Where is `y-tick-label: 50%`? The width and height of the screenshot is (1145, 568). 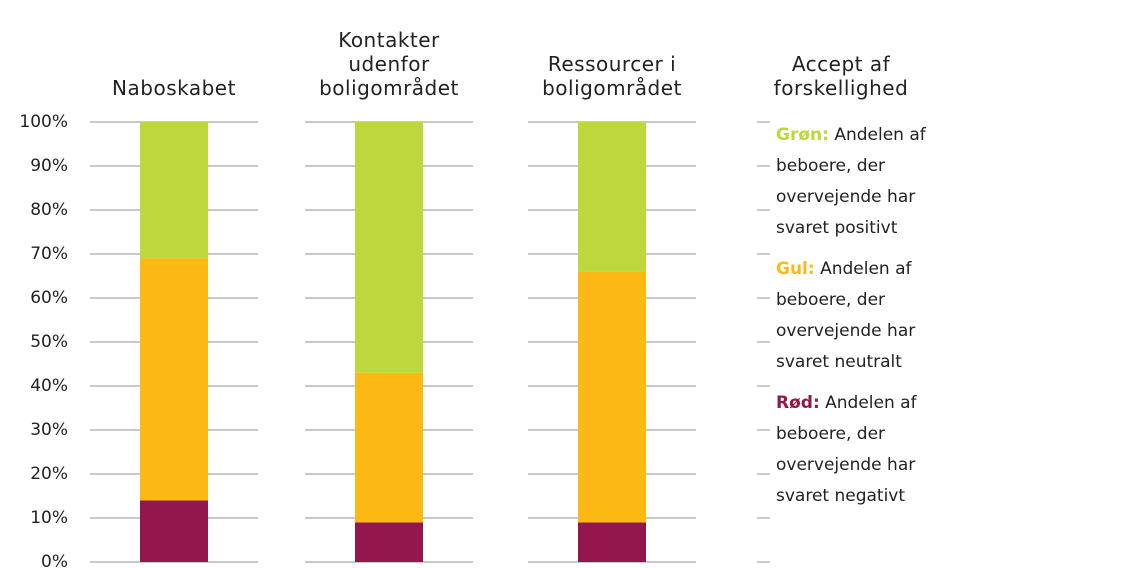 y-tick-label: 50% is located at coordinates (49, 342).